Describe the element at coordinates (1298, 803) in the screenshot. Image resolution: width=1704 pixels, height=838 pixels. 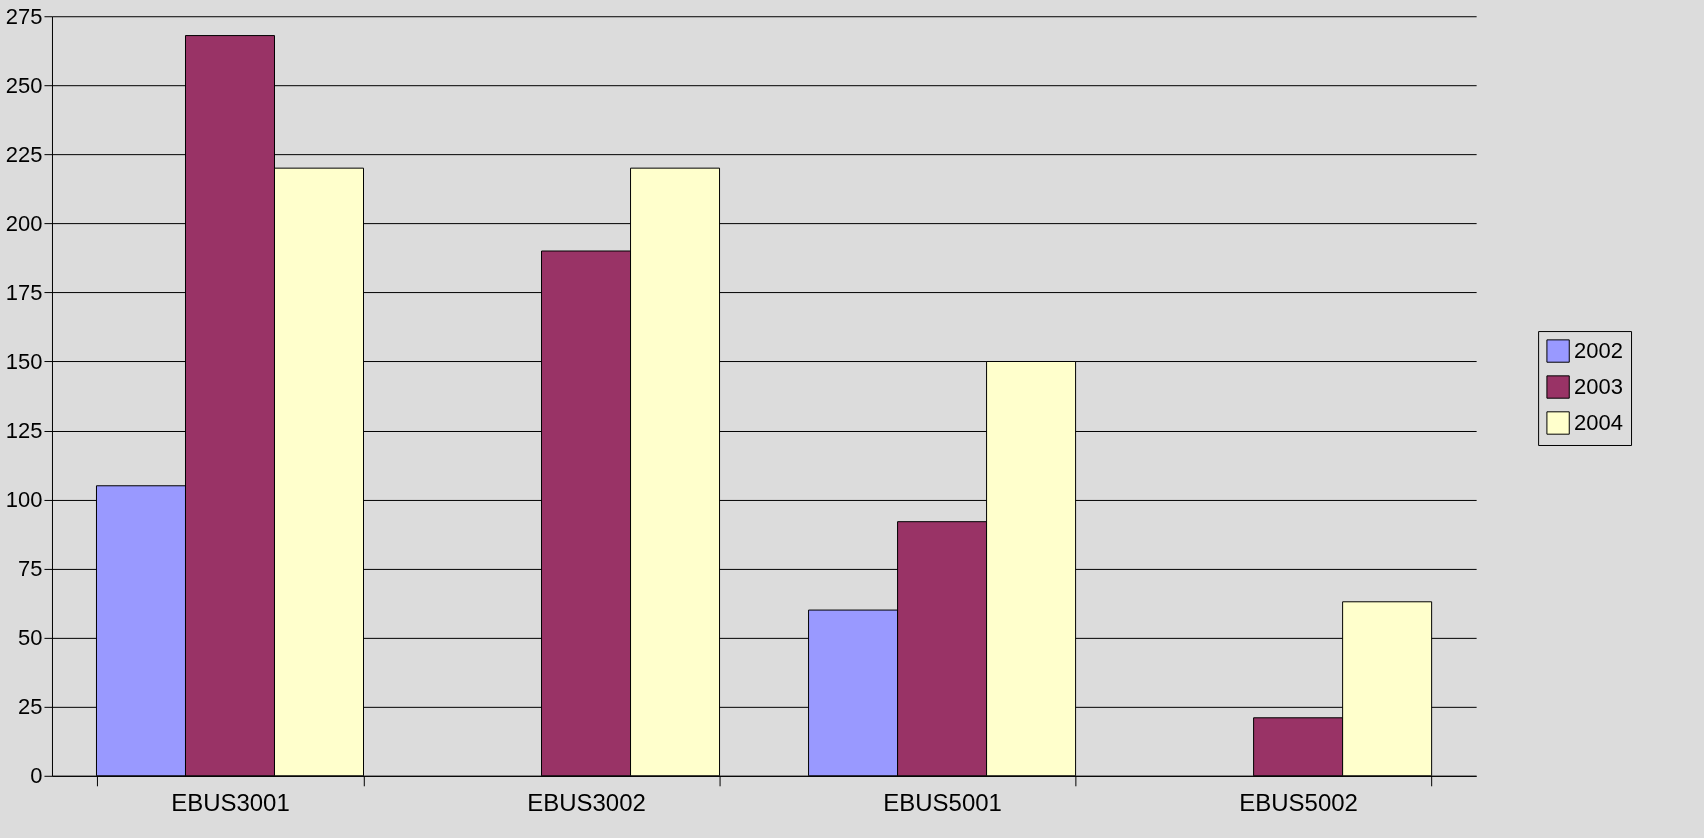
I see `x-tick-label: EBUS5002` at that location.